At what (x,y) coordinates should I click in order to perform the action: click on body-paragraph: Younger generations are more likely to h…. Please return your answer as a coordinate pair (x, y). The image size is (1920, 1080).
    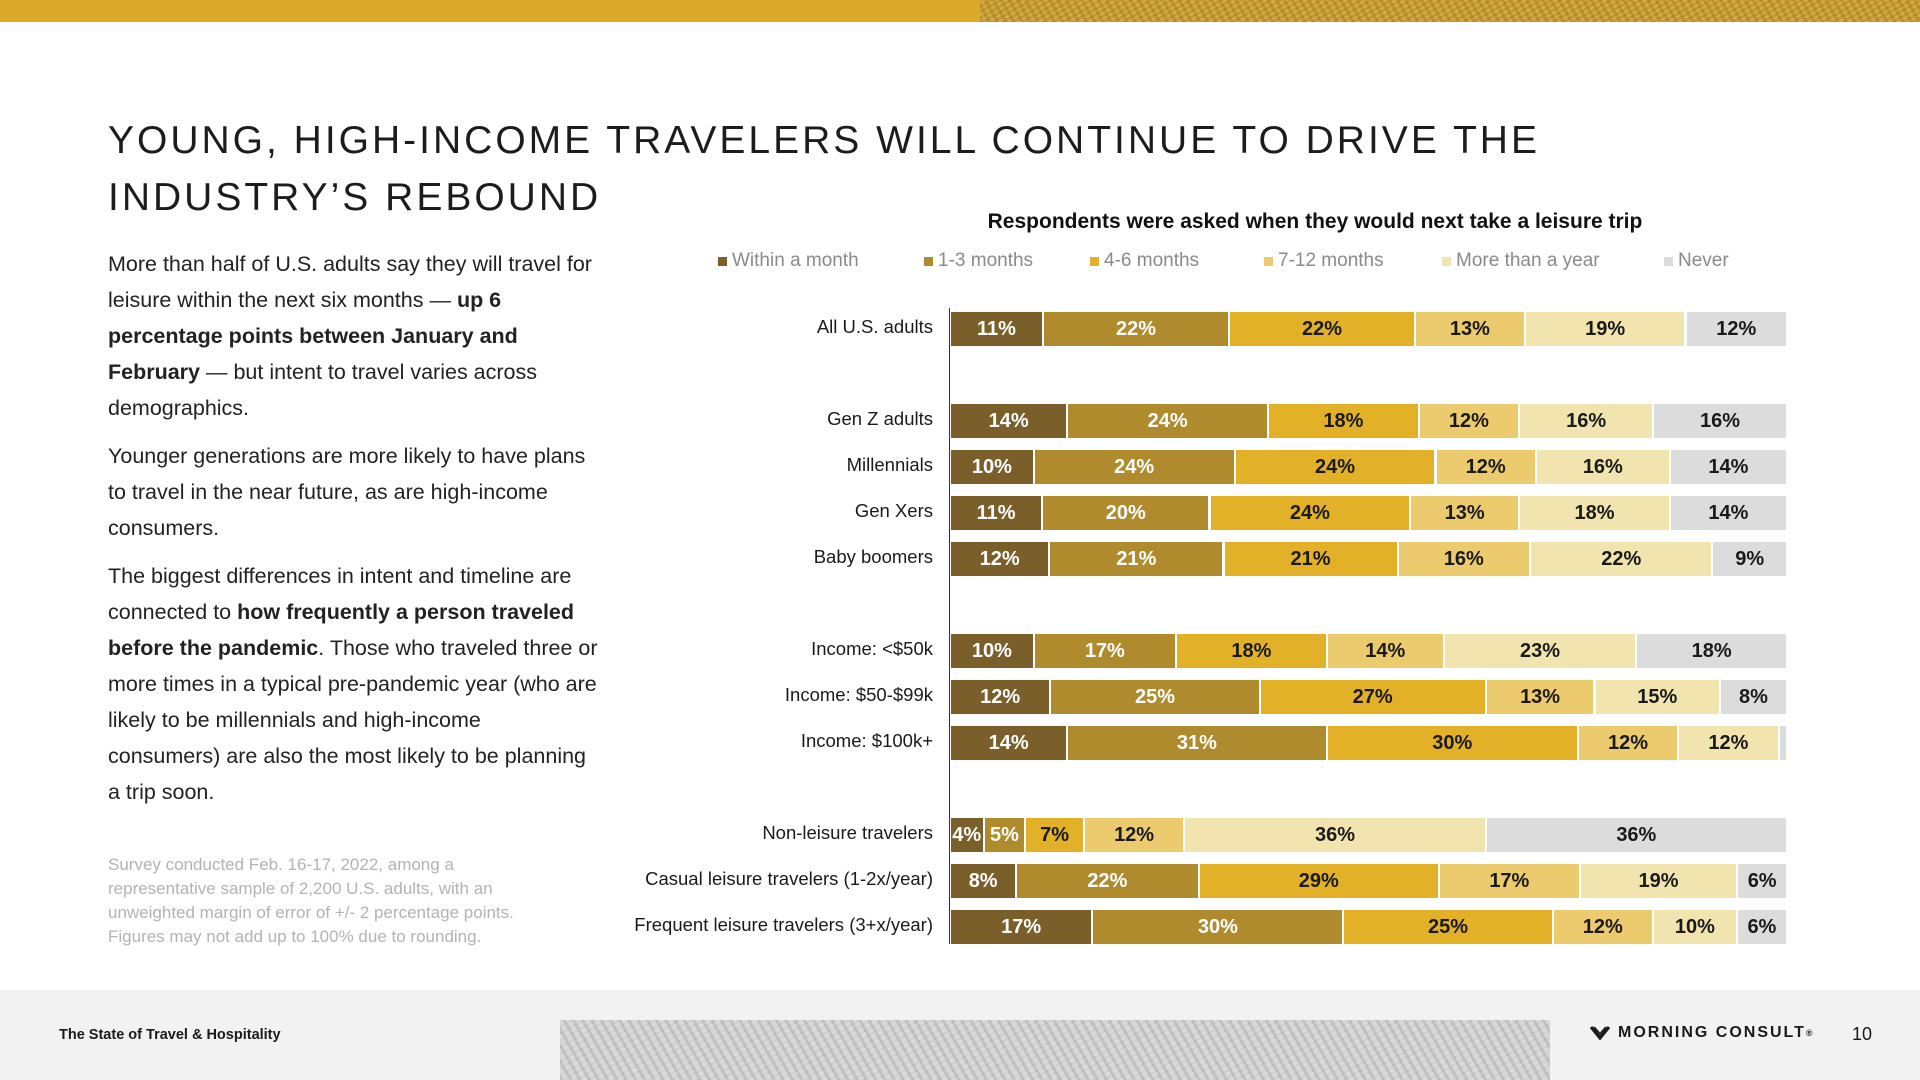
    Looking at the image, I should click on (353, 492).